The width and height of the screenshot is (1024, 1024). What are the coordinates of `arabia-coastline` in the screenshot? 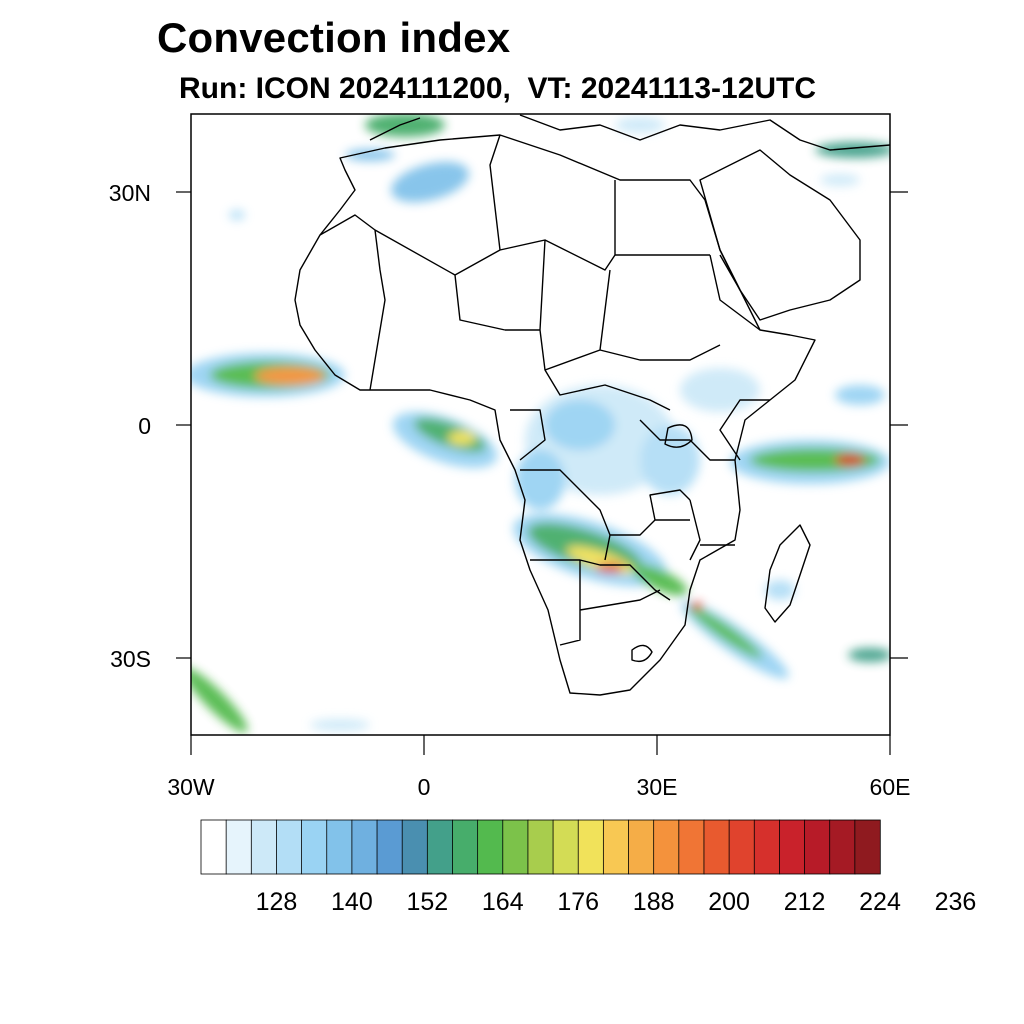 It's located at (780, 235).